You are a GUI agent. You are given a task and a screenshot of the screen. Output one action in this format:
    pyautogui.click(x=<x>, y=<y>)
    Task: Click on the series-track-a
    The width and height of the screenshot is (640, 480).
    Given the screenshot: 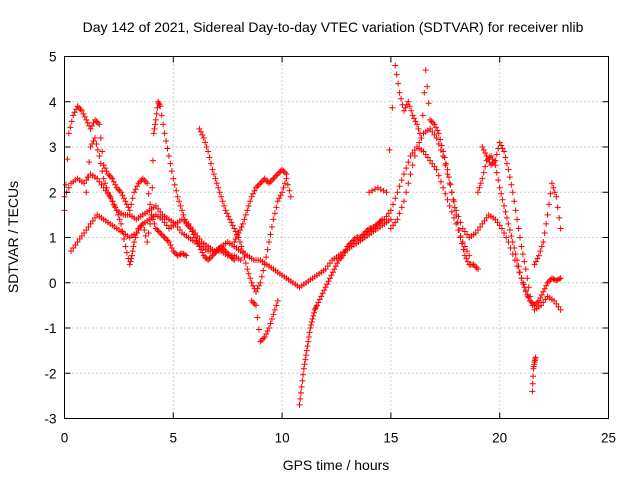 What is the action you would take?
    pyautogui.click(x=227, y=231)
    